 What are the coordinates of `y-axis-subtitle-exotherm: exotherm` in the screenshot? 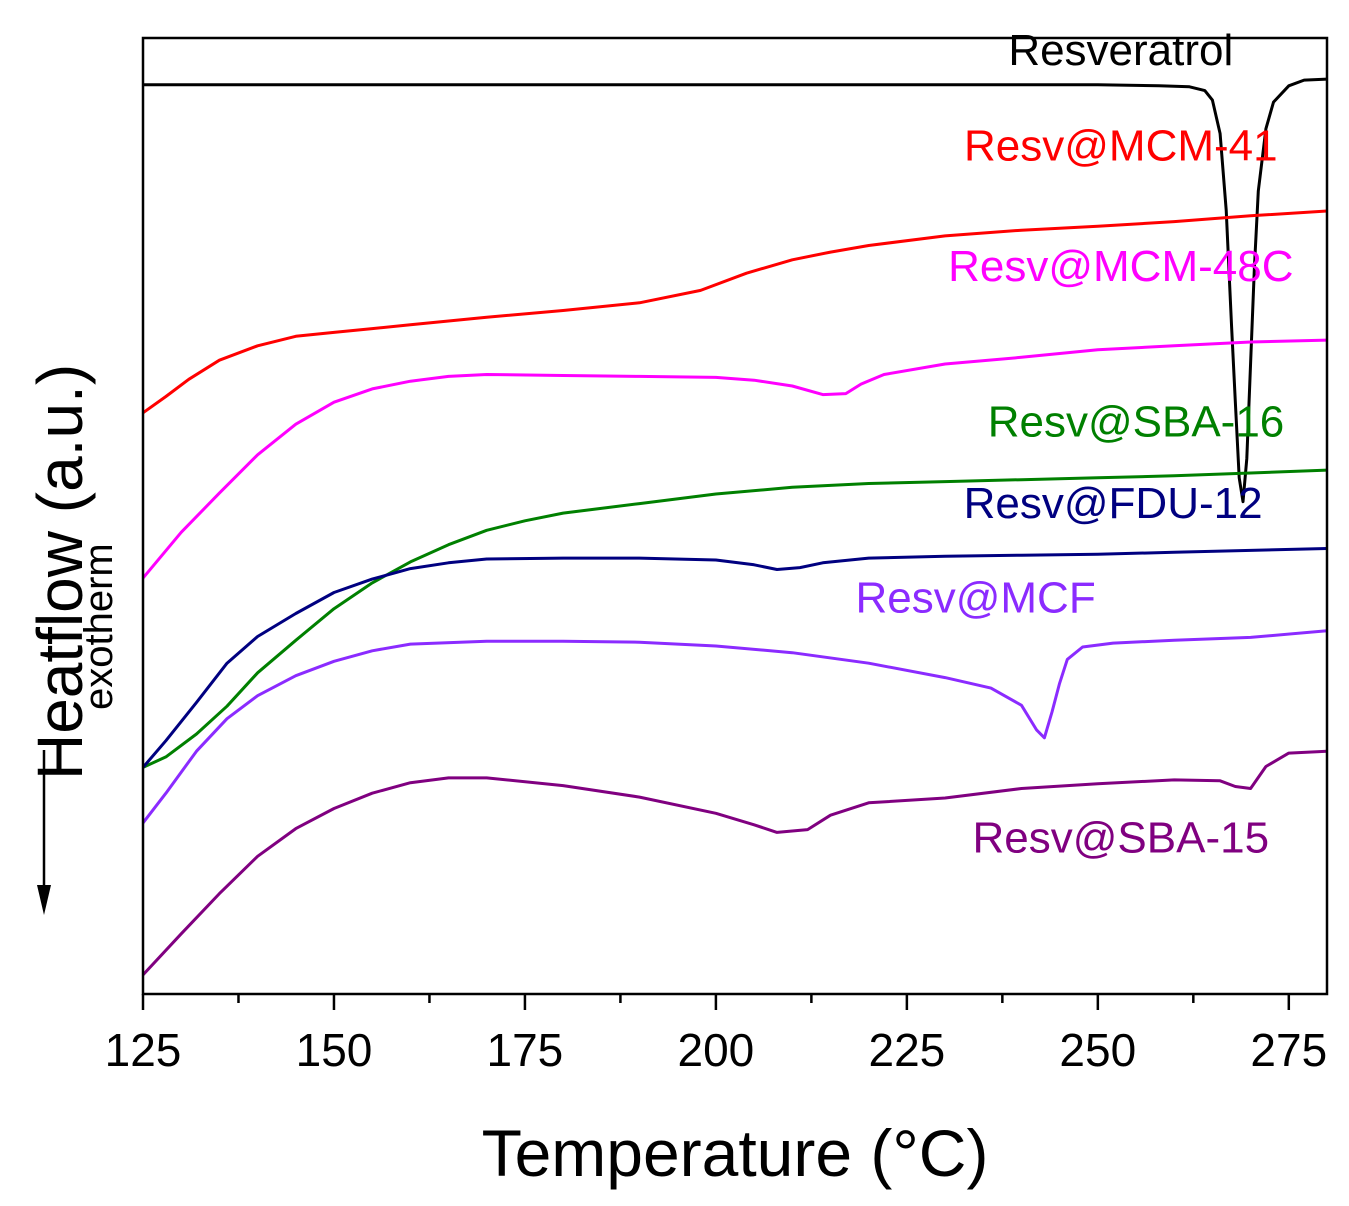 It's located at (99, 626).